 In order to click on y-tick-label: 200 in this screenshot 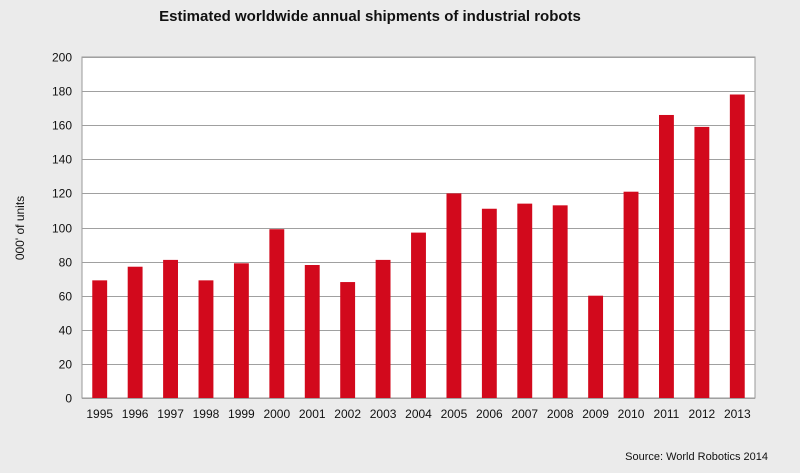, I will do `click(62, 58)`.